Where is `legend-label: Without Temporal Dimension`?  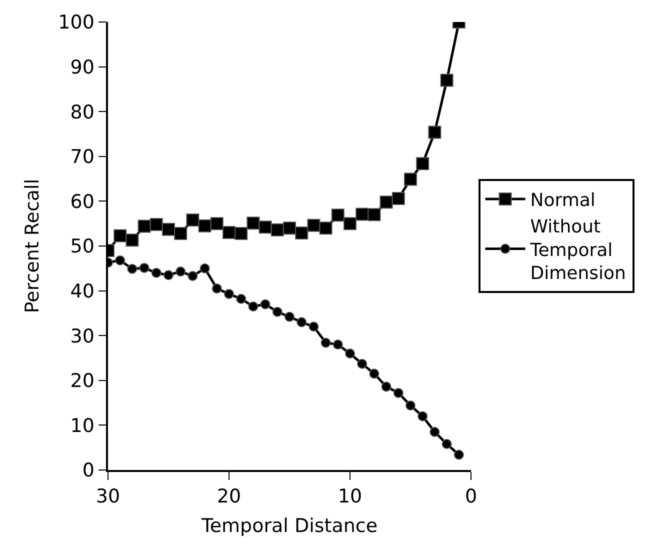 legend-label: Without Temporal Dimension is located at coordinates (577, 250).